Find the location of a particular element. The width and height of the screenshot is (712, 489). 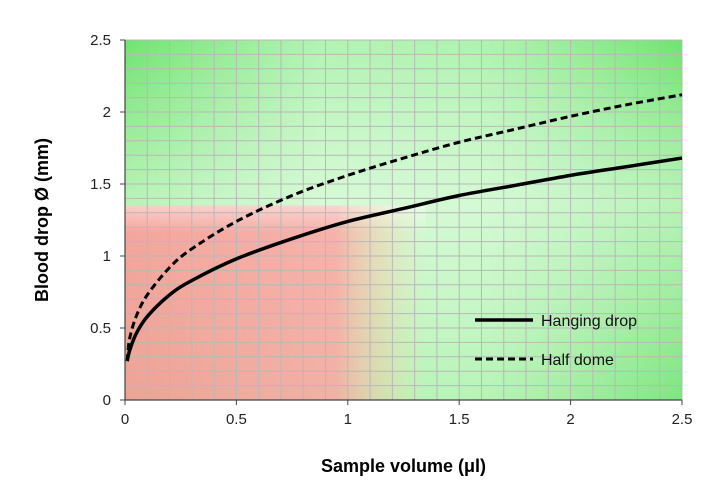

y-tick-label: 1 is located at coordinates (107, 256).